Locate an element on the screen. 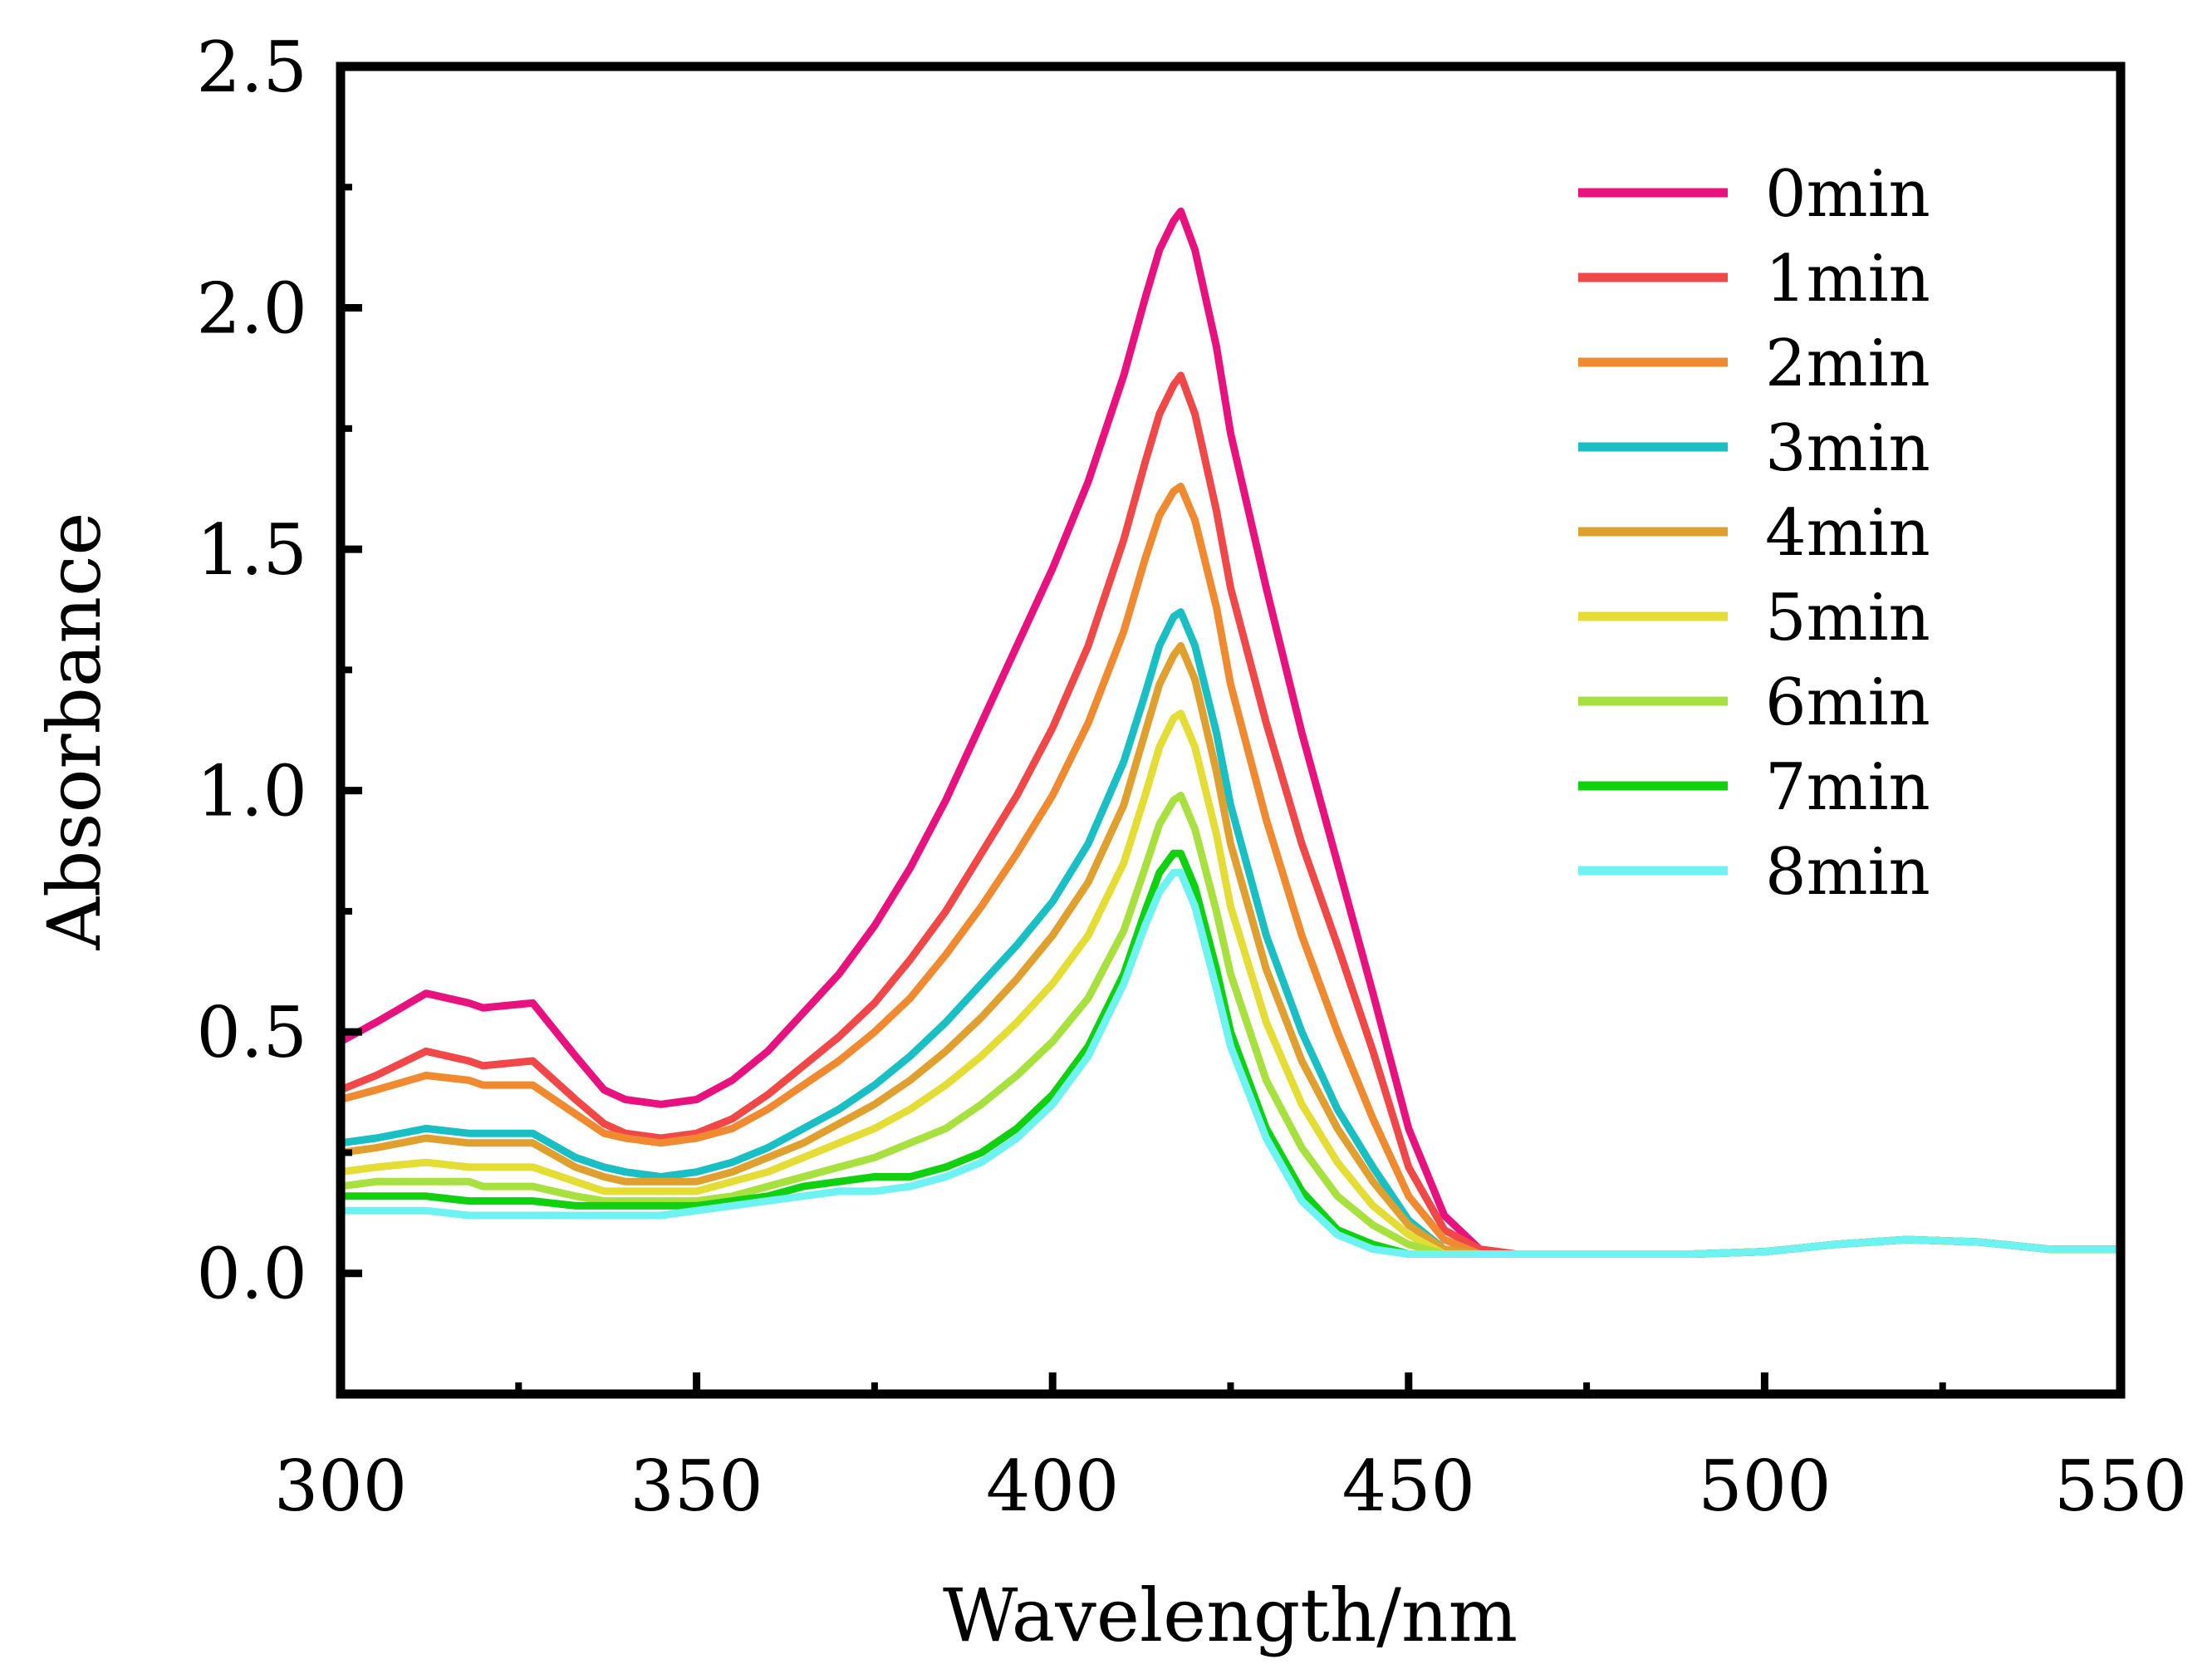  y-tick-label-1: 1.0 is located at coordinates (251, 792).